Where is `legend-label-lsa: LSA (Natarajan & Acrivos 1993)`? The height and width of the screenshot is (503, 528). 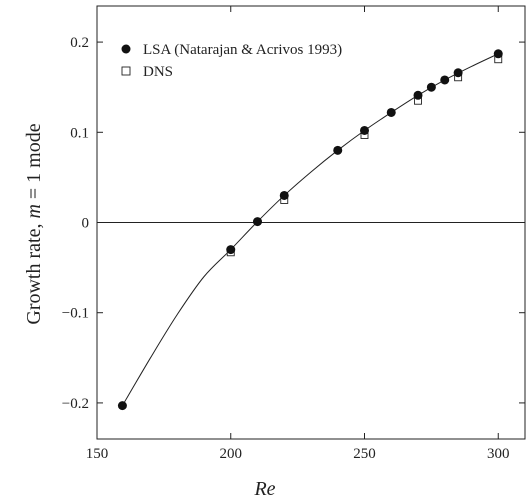
legend-label-lsa: LSA (Natarajan & Acrivos 1993) is located at coordinates (242, 50).